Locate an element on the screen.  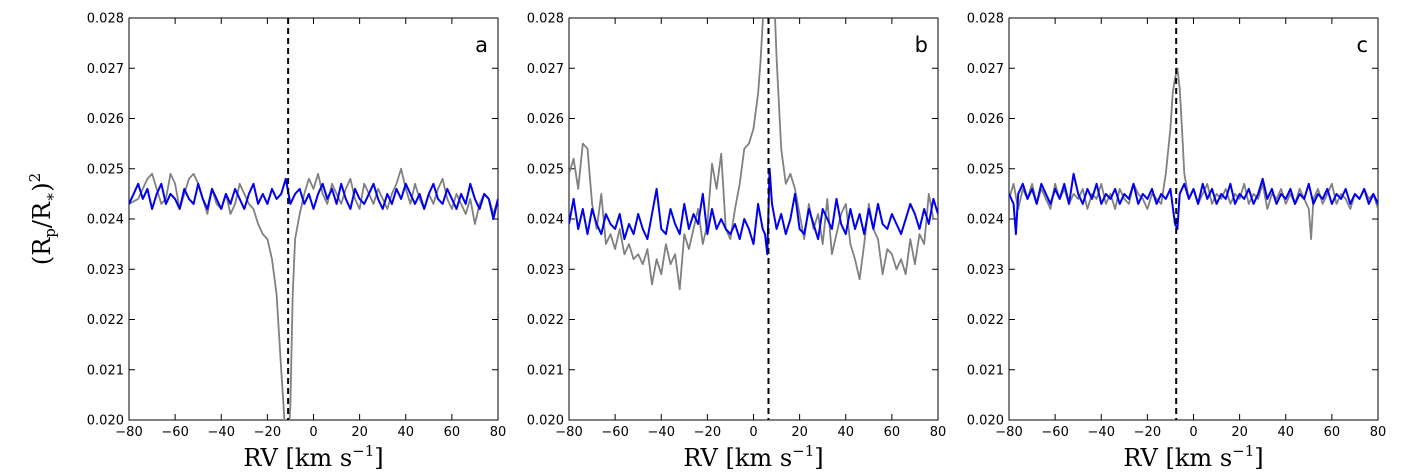
panel-label: a is located at coordinates (481, 45).